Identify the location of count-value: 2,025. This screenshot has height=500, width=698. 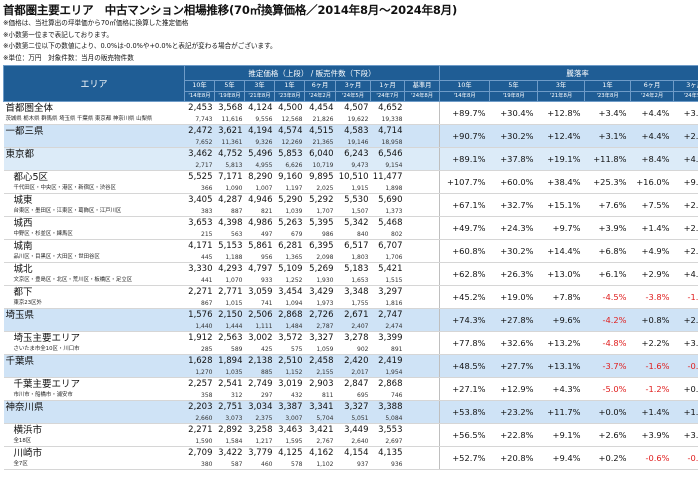
(325, 188).